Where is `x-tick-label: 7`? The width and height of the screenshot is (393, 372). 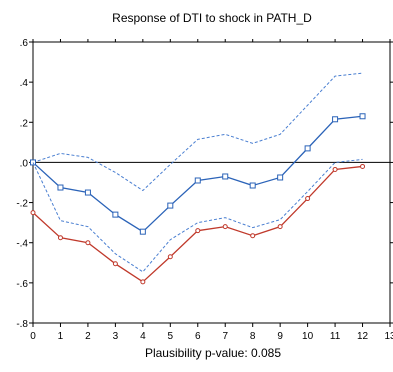
x-tick-label: 7 is located at coordinates (225, 336).